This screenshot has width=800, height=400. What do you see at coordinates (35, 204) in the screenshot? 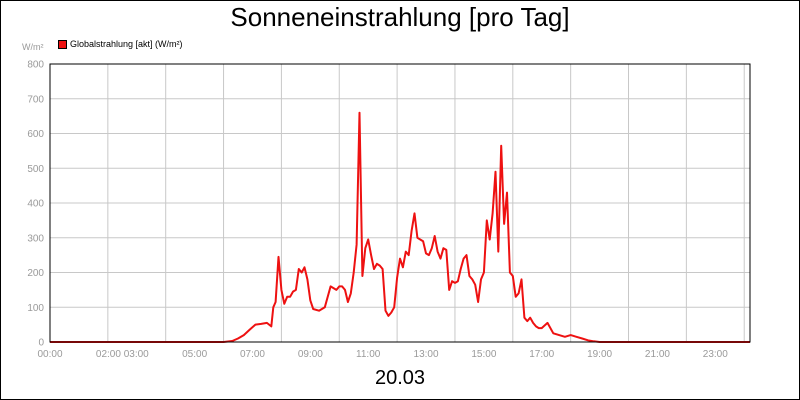
I see `y-tick-label: 400` at bounding box center [35, 204].